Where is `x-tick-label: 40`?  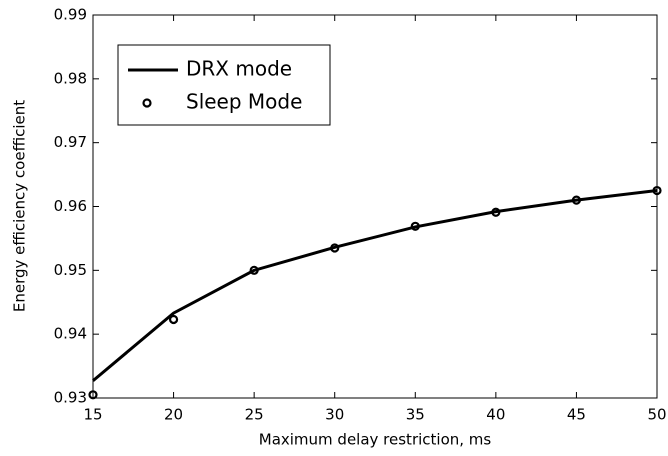
x-tick-label: 40 is located at coordinates (495, 415).